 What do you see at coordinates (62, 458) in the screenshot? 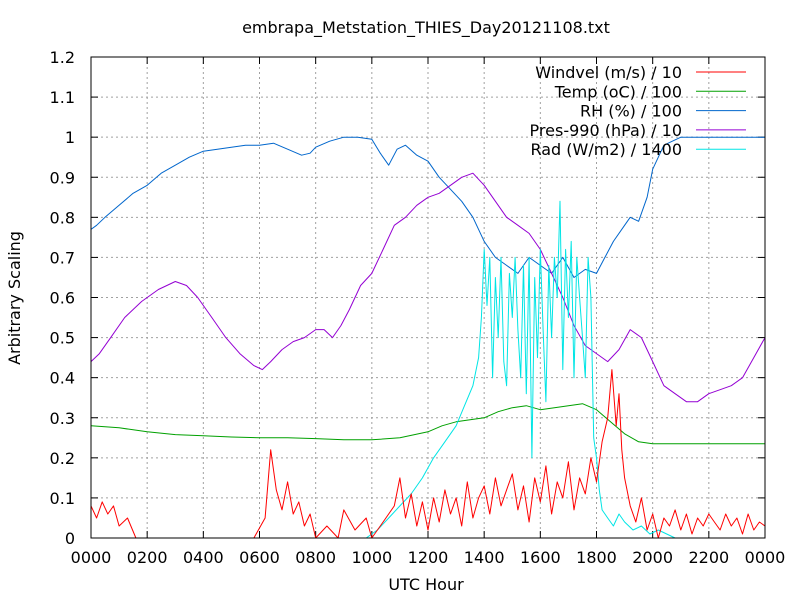
I see `y-tick-label: 0.2` at bounding box center [62, 458].